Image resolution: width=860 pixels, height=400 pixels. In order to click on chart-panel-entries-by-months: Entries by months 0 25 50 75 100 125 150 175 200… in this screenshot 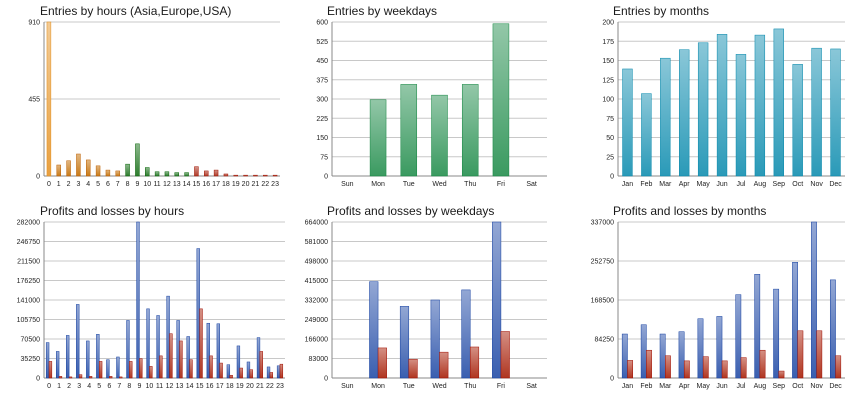, I will do `click(723, 99)`.